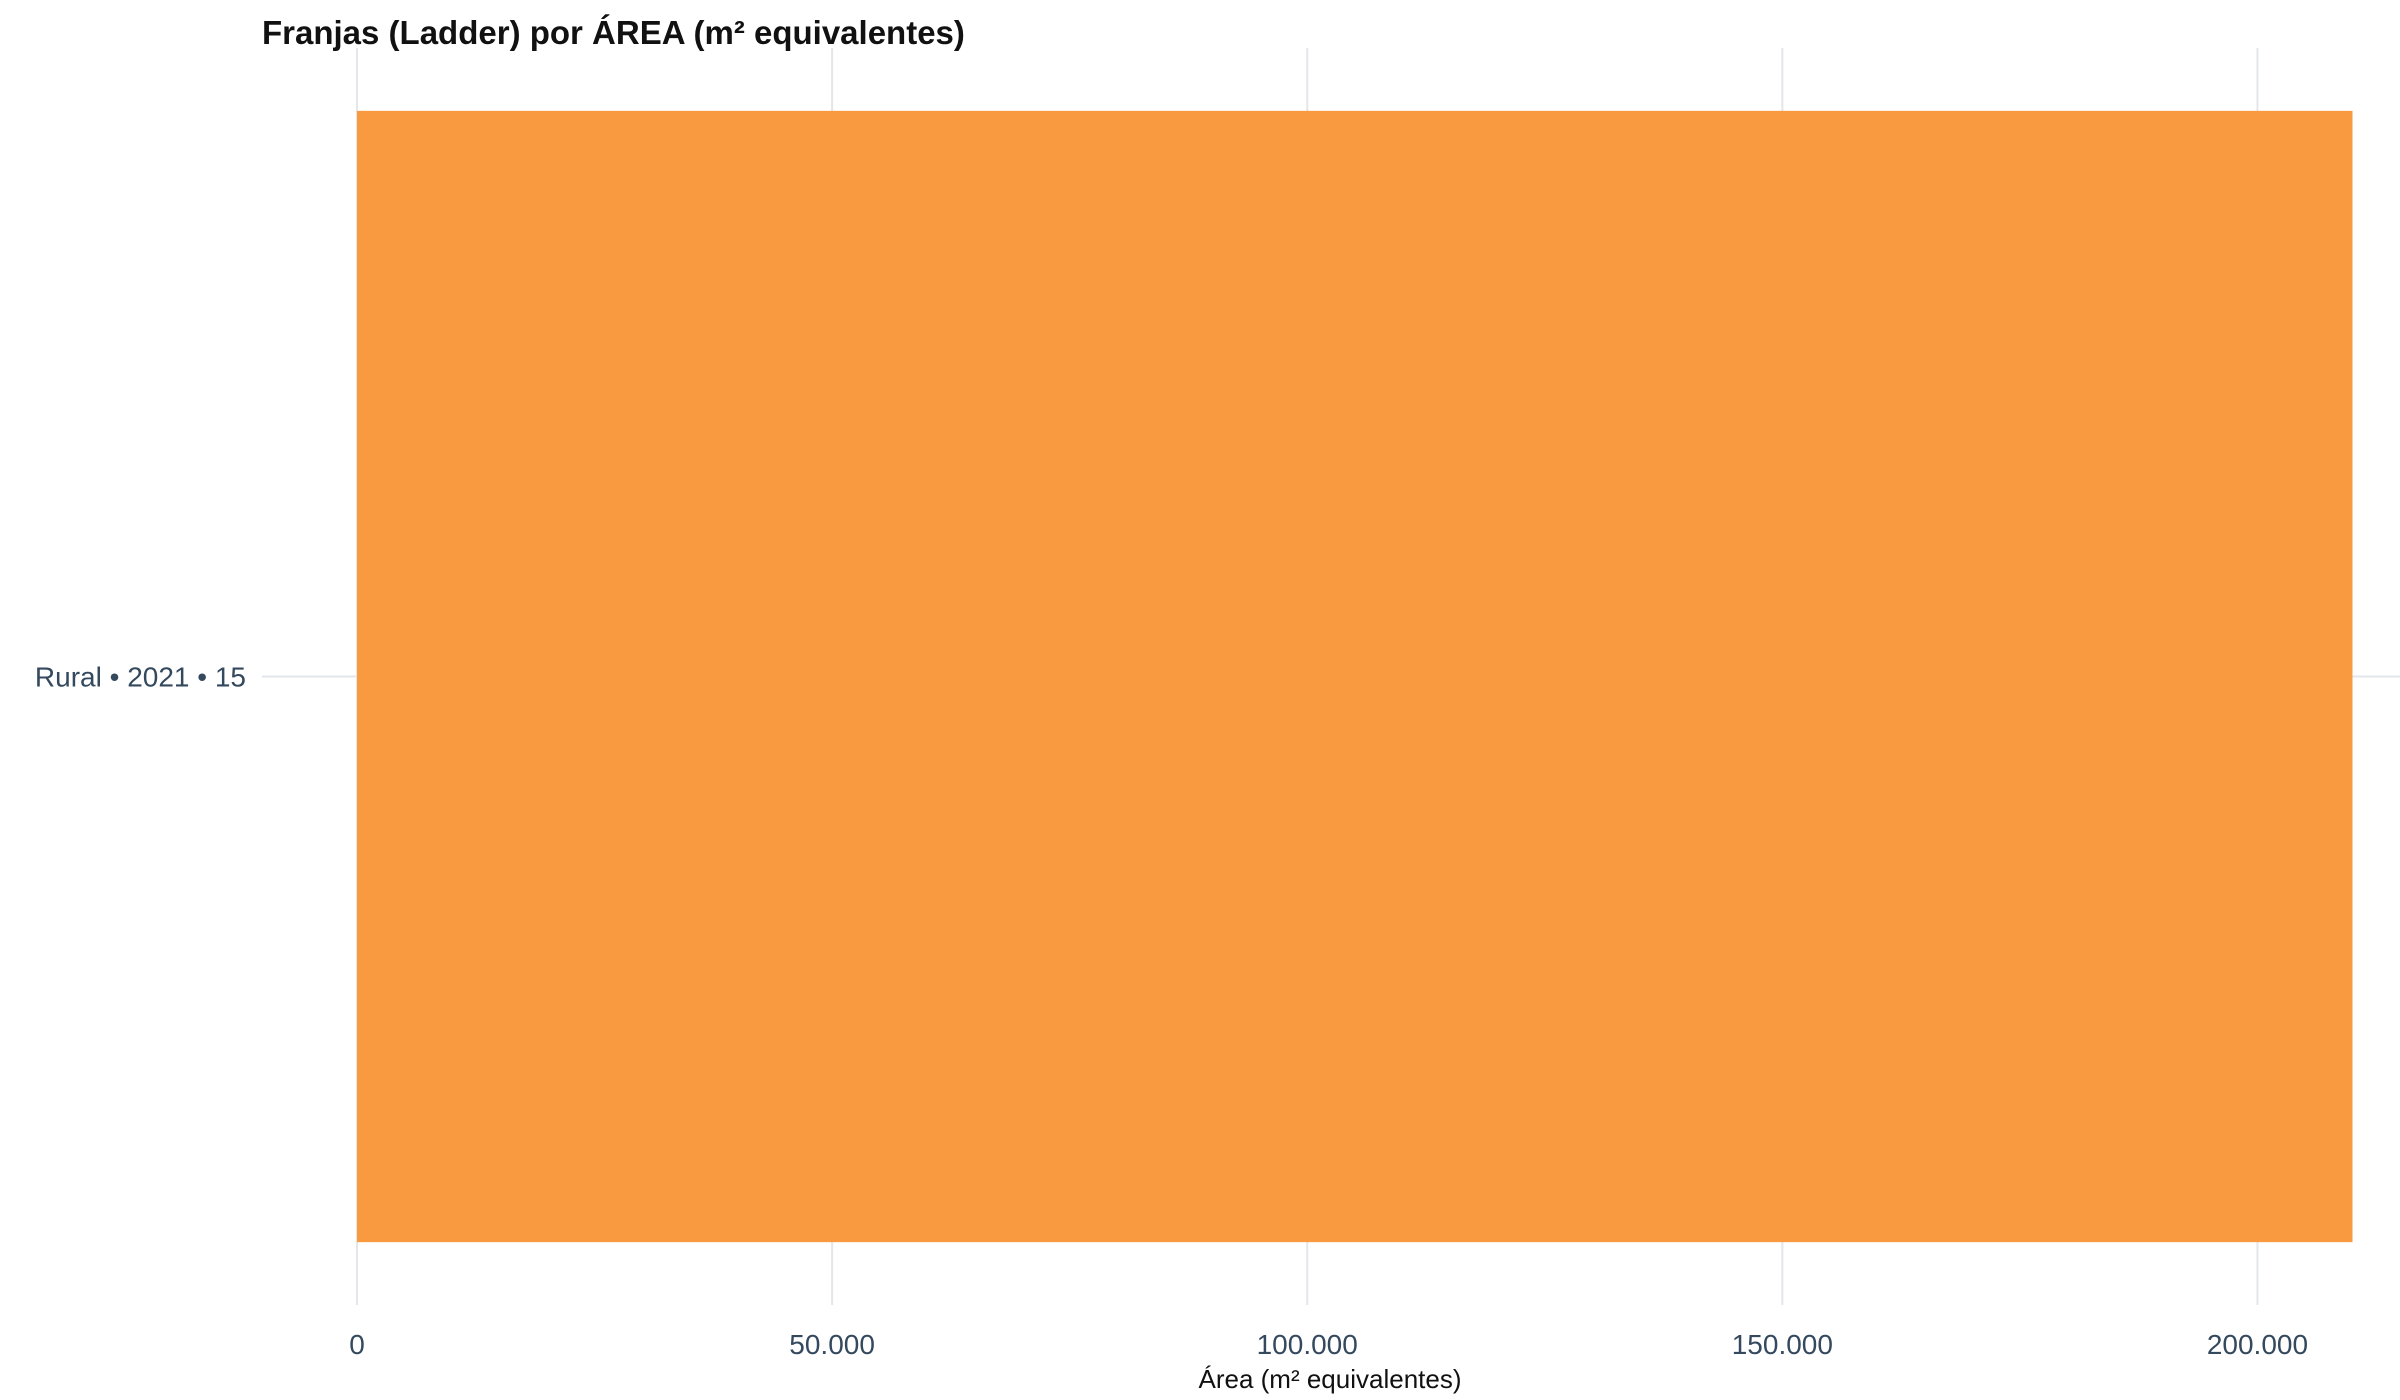  Describe the element at coordinates (2257, 1344) in the screenshot. I see `x-tick-label: 200.000` at that location.